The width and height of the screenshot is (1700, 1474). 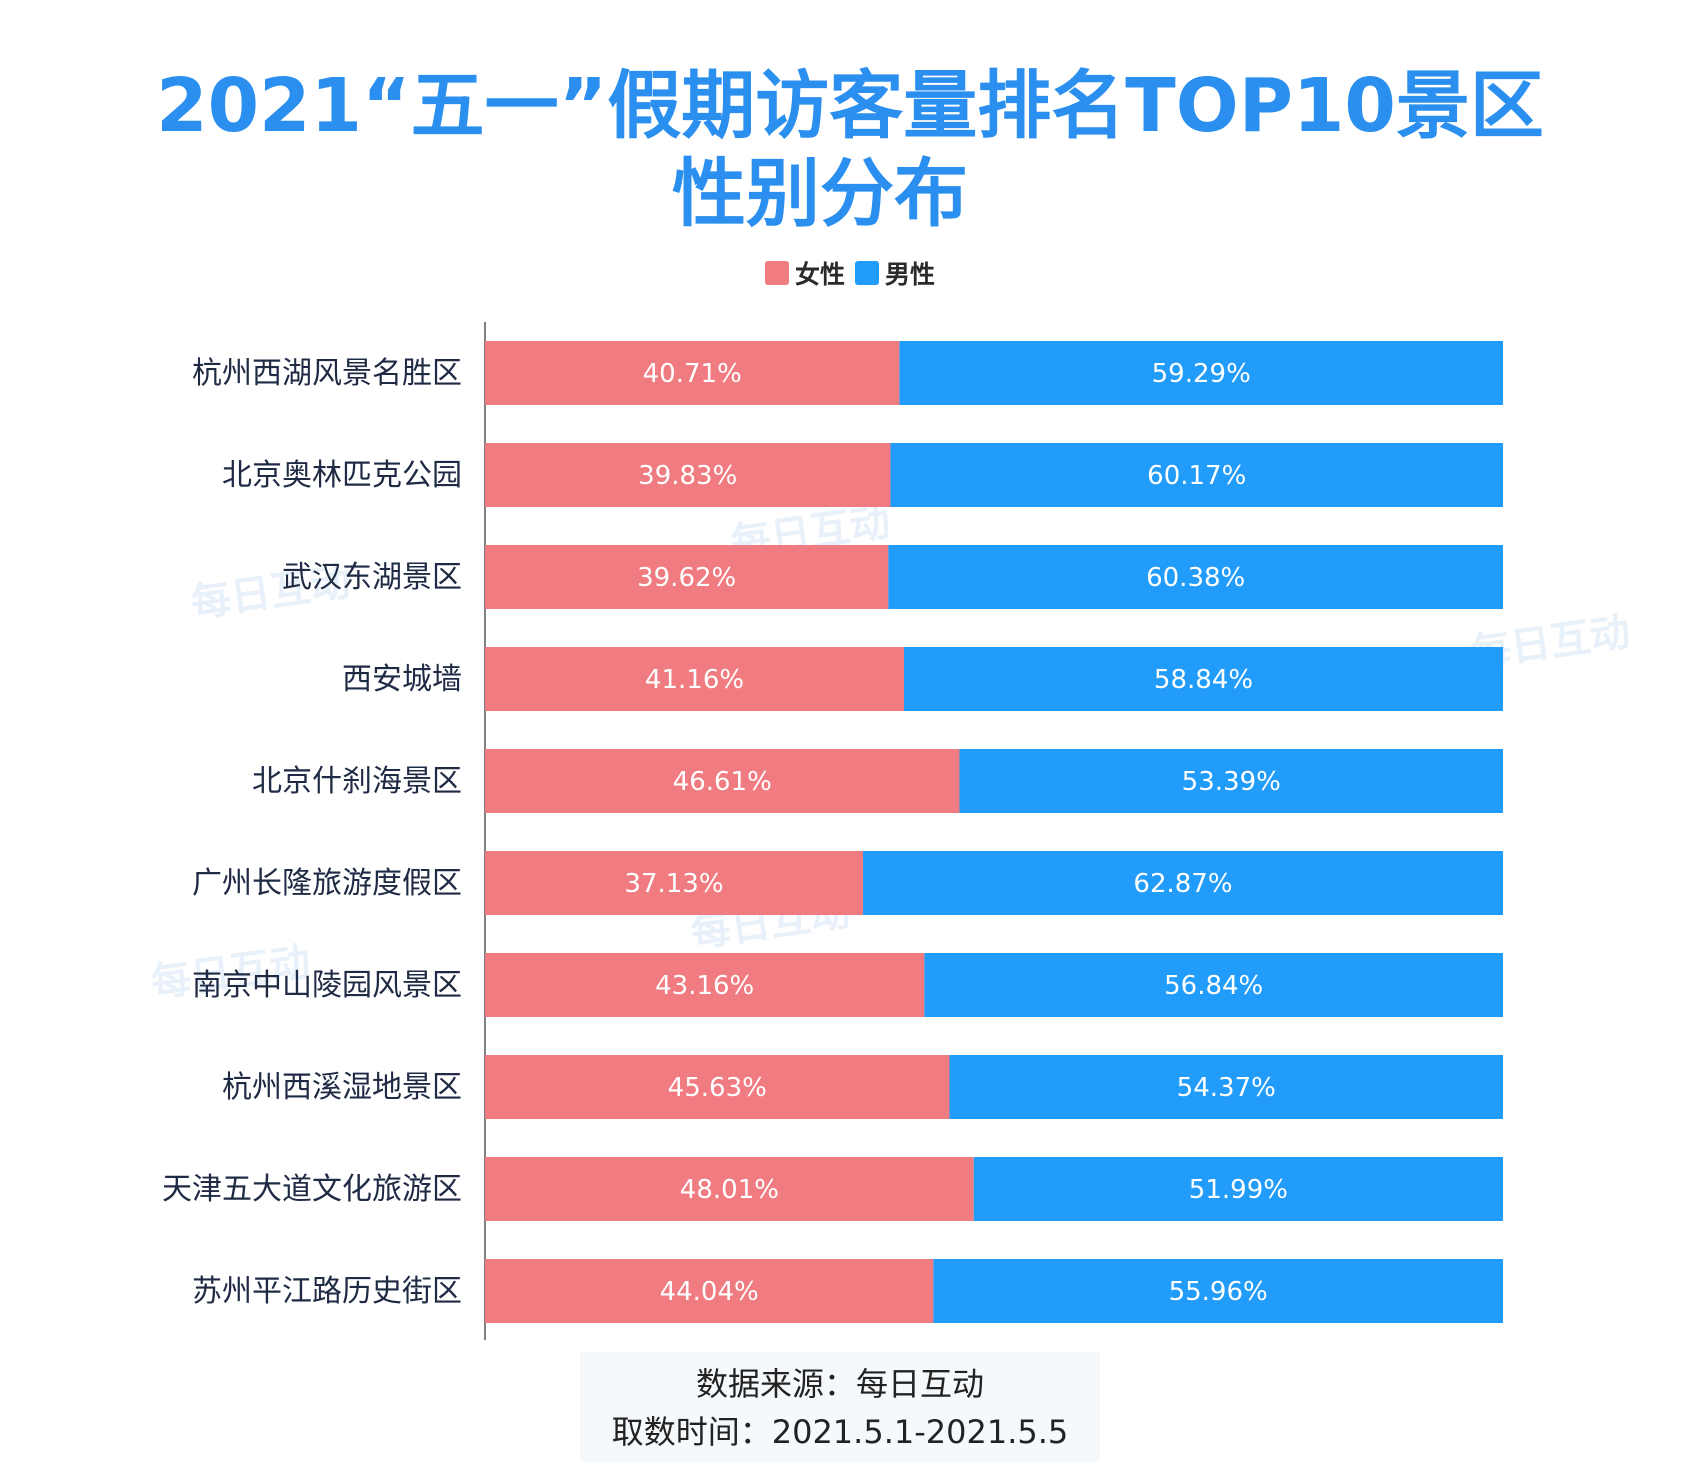 I want to click on data-label-male: 55.96%, so click(x=1218, y=1292).